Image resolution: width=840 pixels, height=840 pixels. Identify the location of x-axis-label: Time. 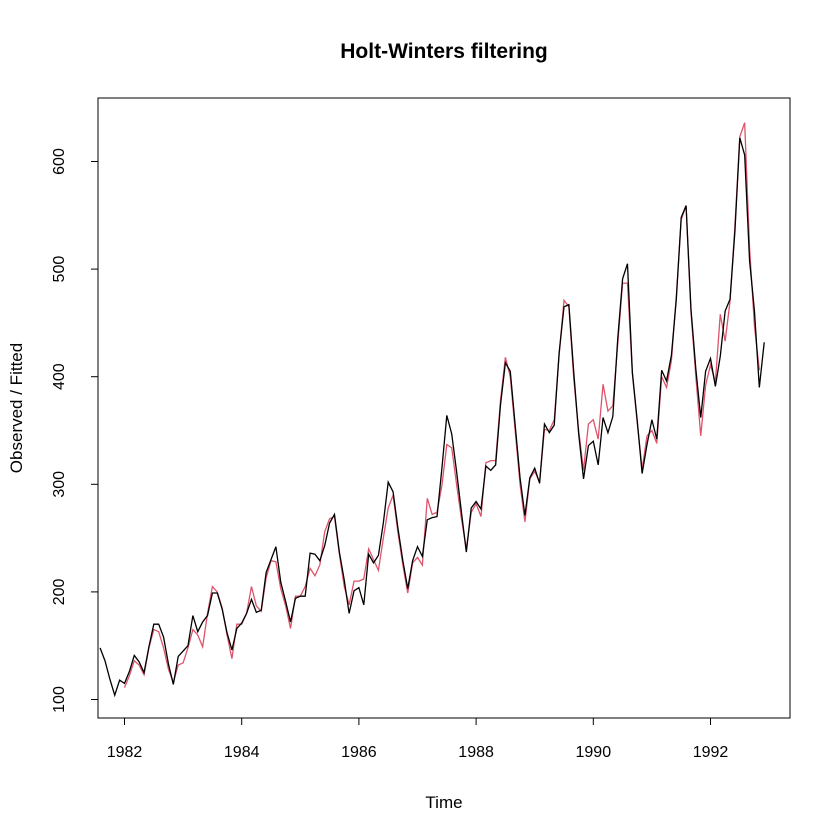
(443, 802).